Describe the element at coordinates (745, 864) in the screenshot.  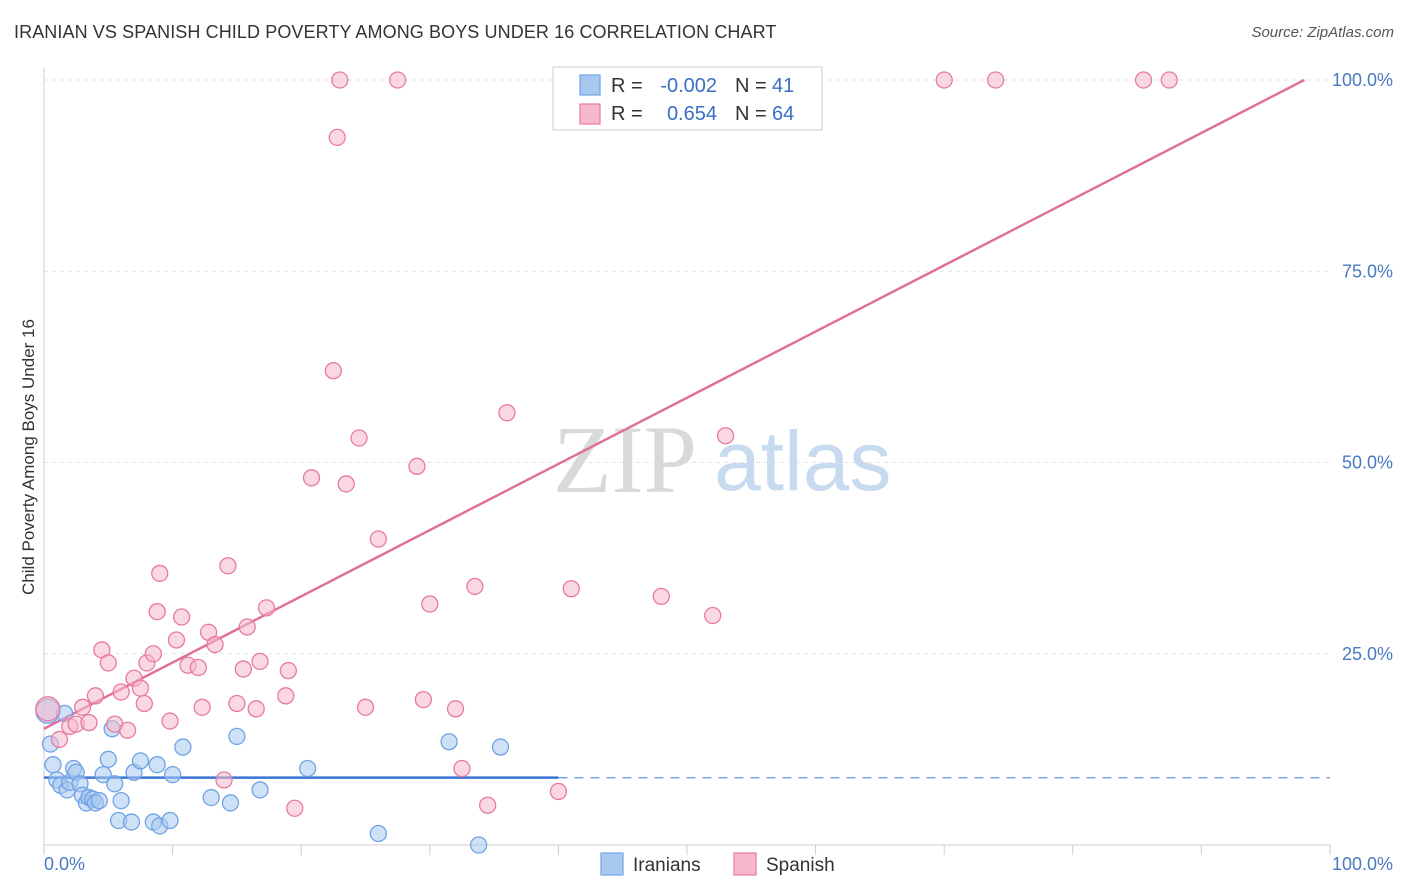
I see `bottom-legend-swatch-spanish` at that location.